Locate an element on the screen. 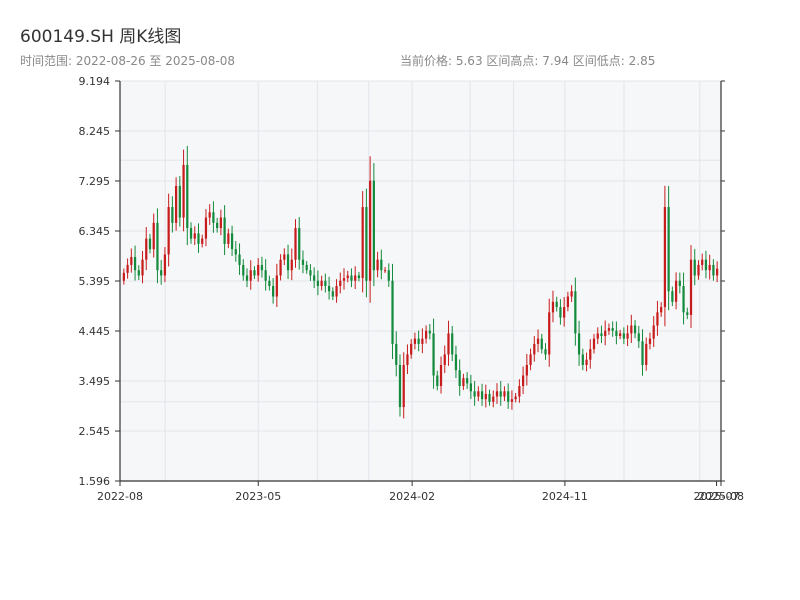 Image resolution: width=800 pixels, height=600 pixels. x-tick-label: 2024-11 is located at coordinates (565, 496).